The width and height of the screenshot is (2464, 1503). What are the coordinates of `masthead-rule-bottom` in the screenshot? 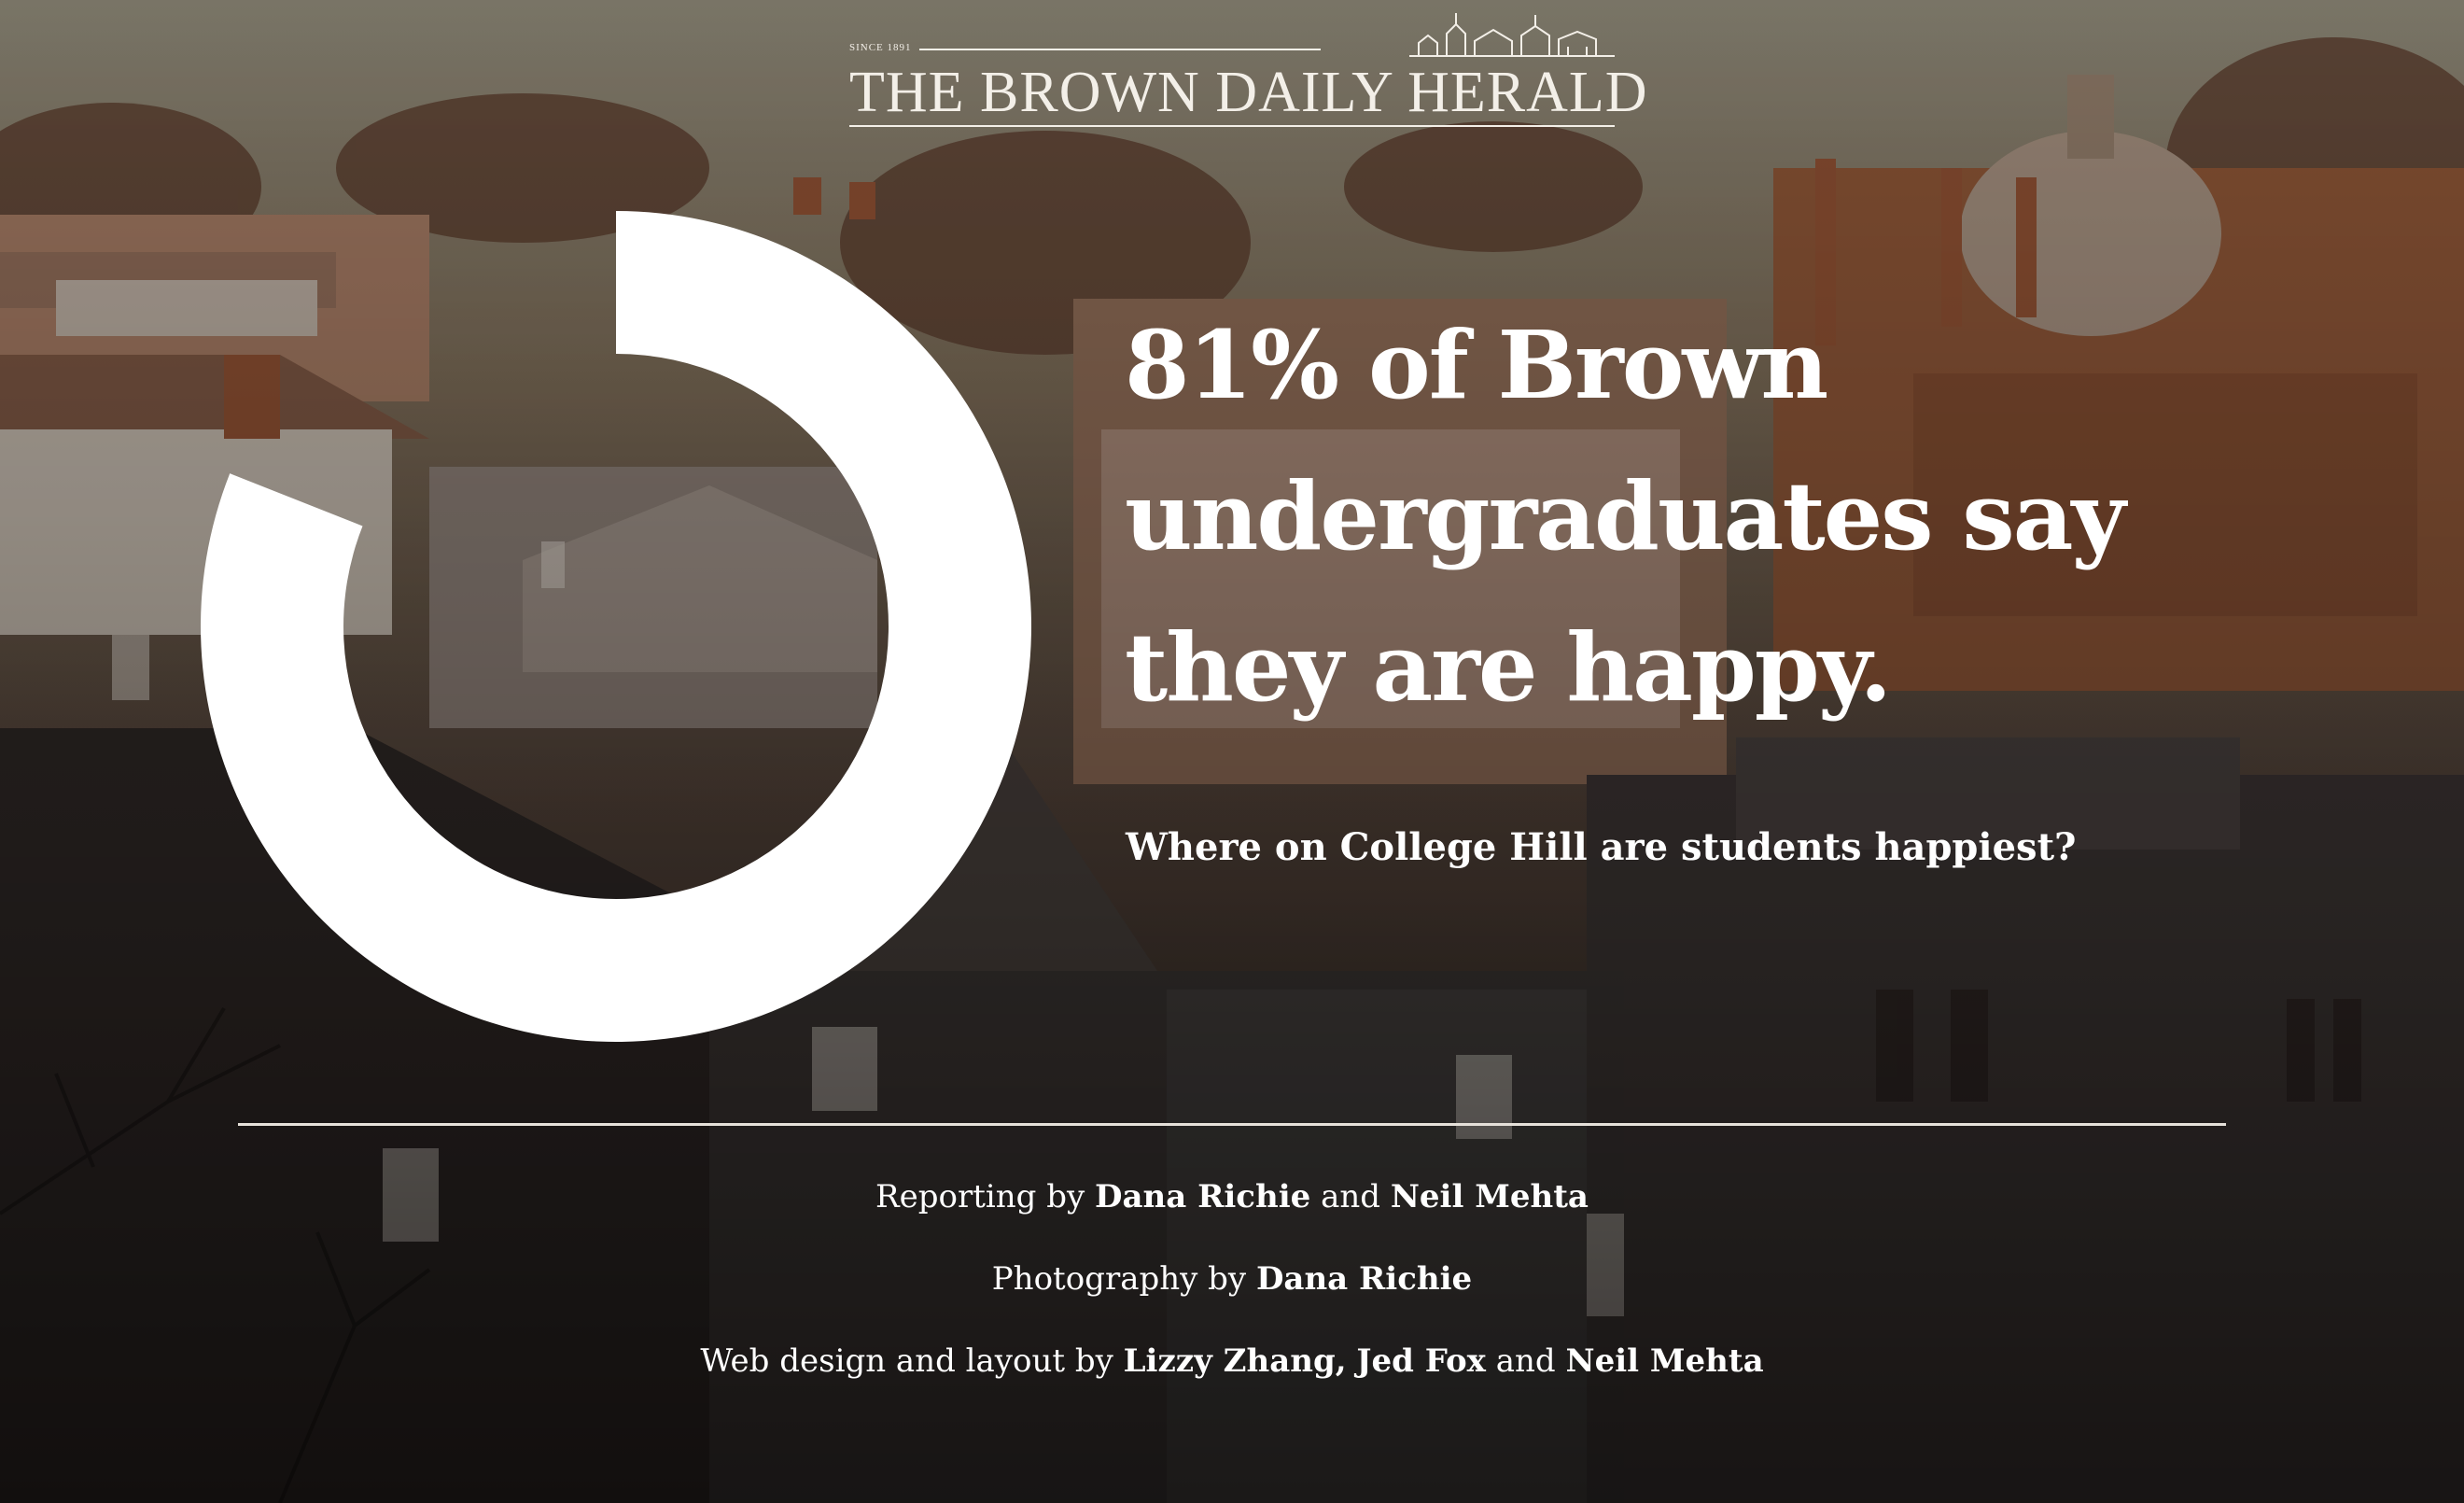 It's located at (1232, 126).